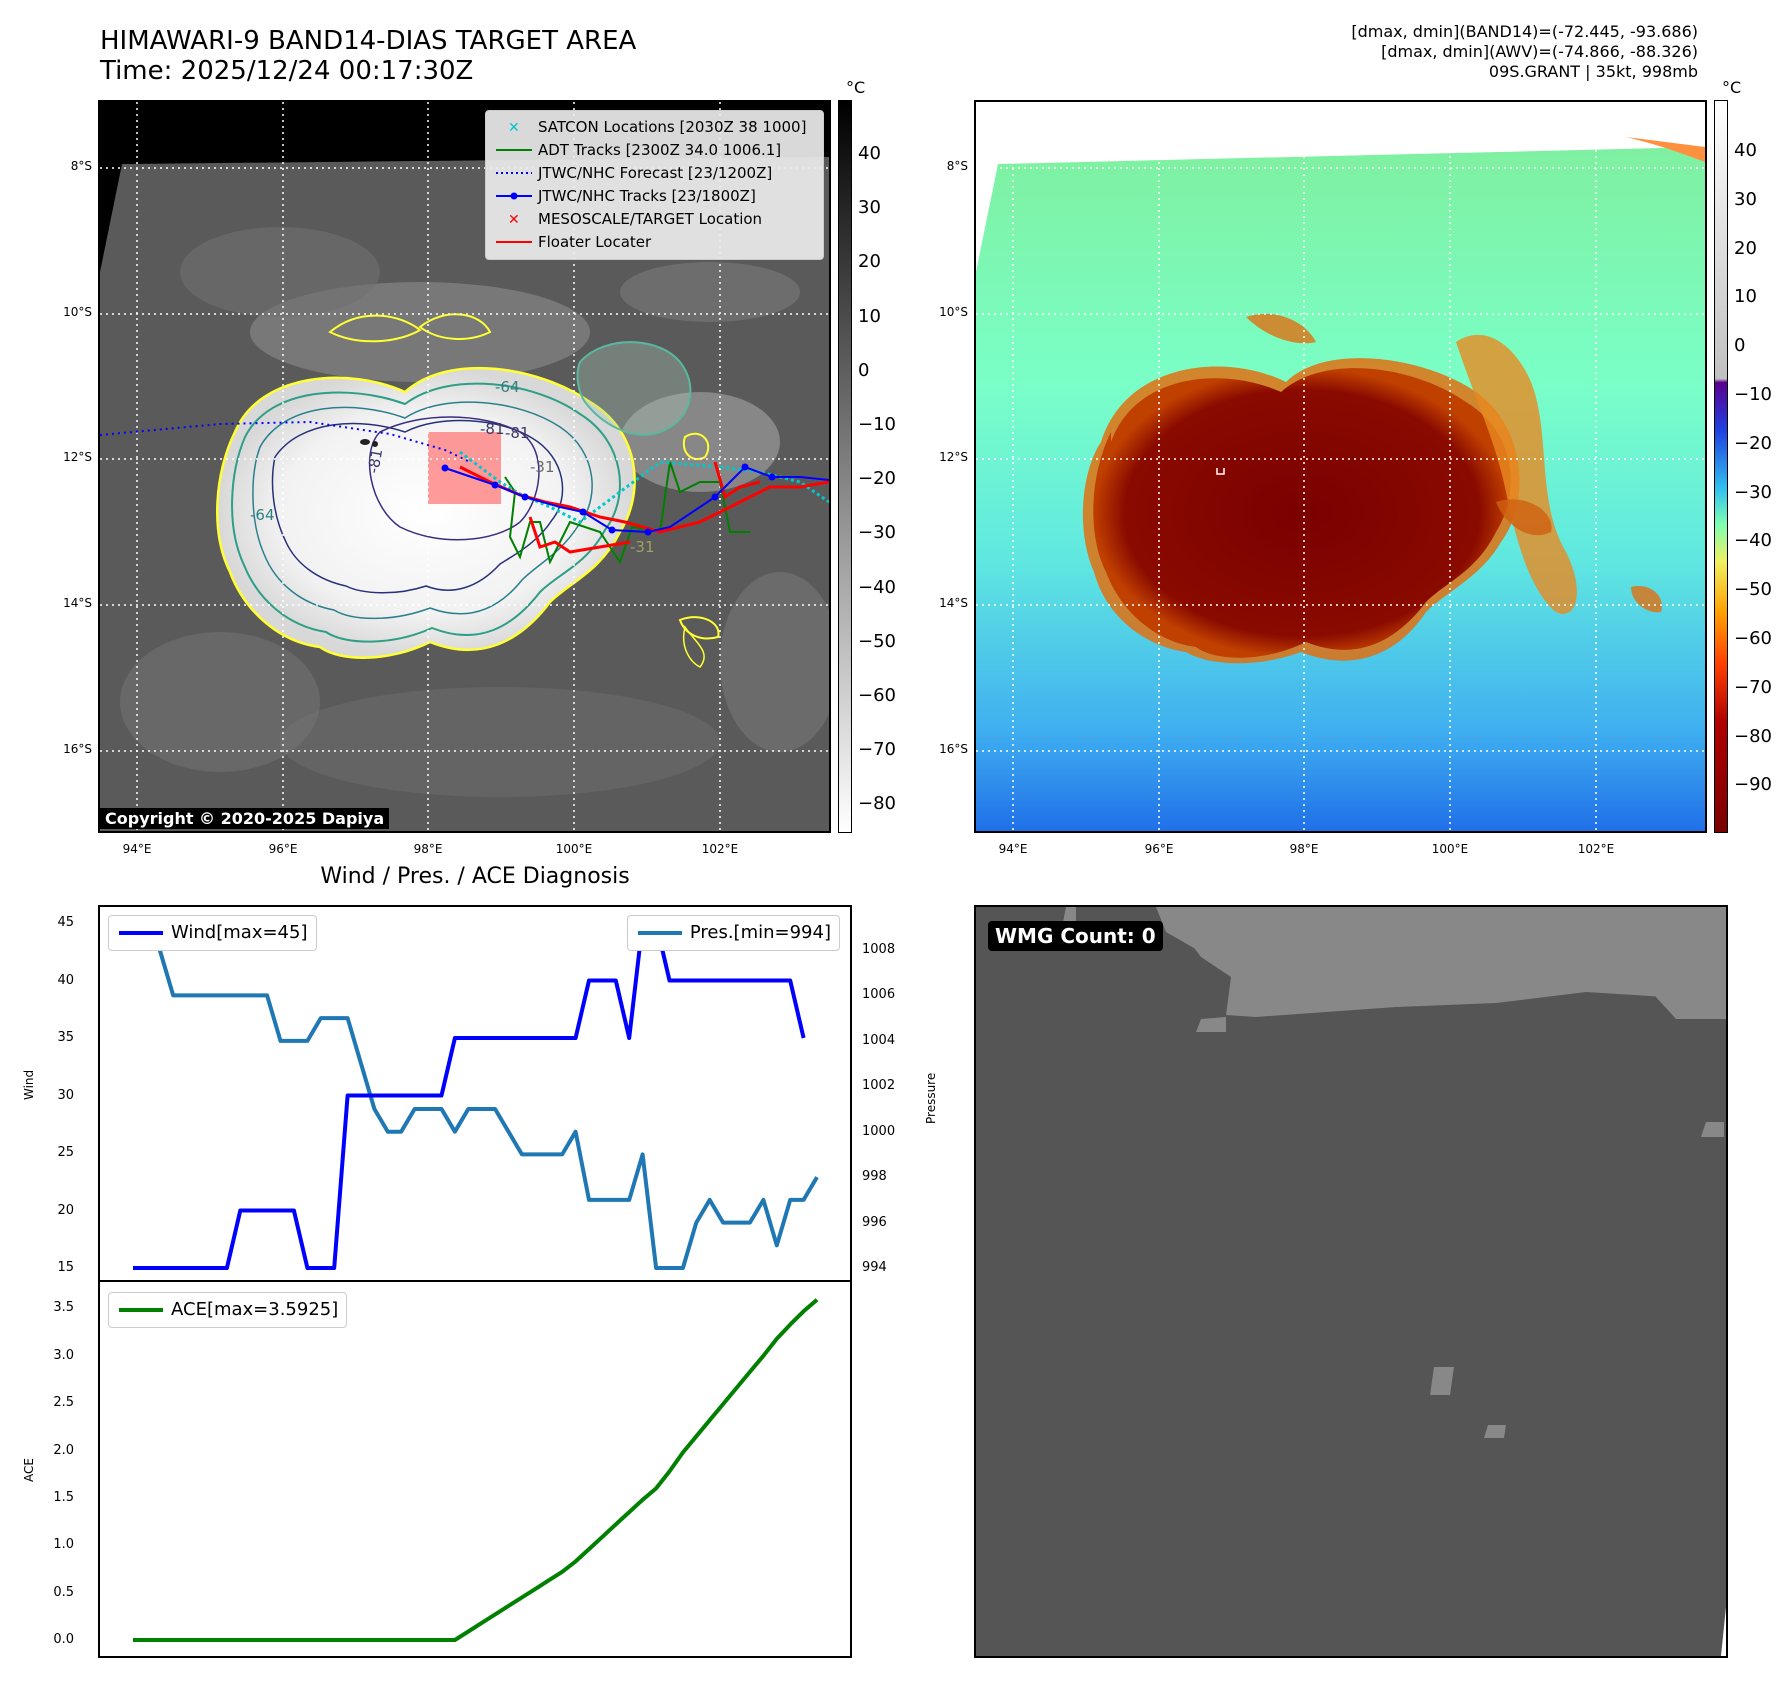 The width and height of the screenshot is (1792, 1690). Describe the element at coordinates (953, 457) in the screenshot. I see `lat-label-right: 12°S` at that location.